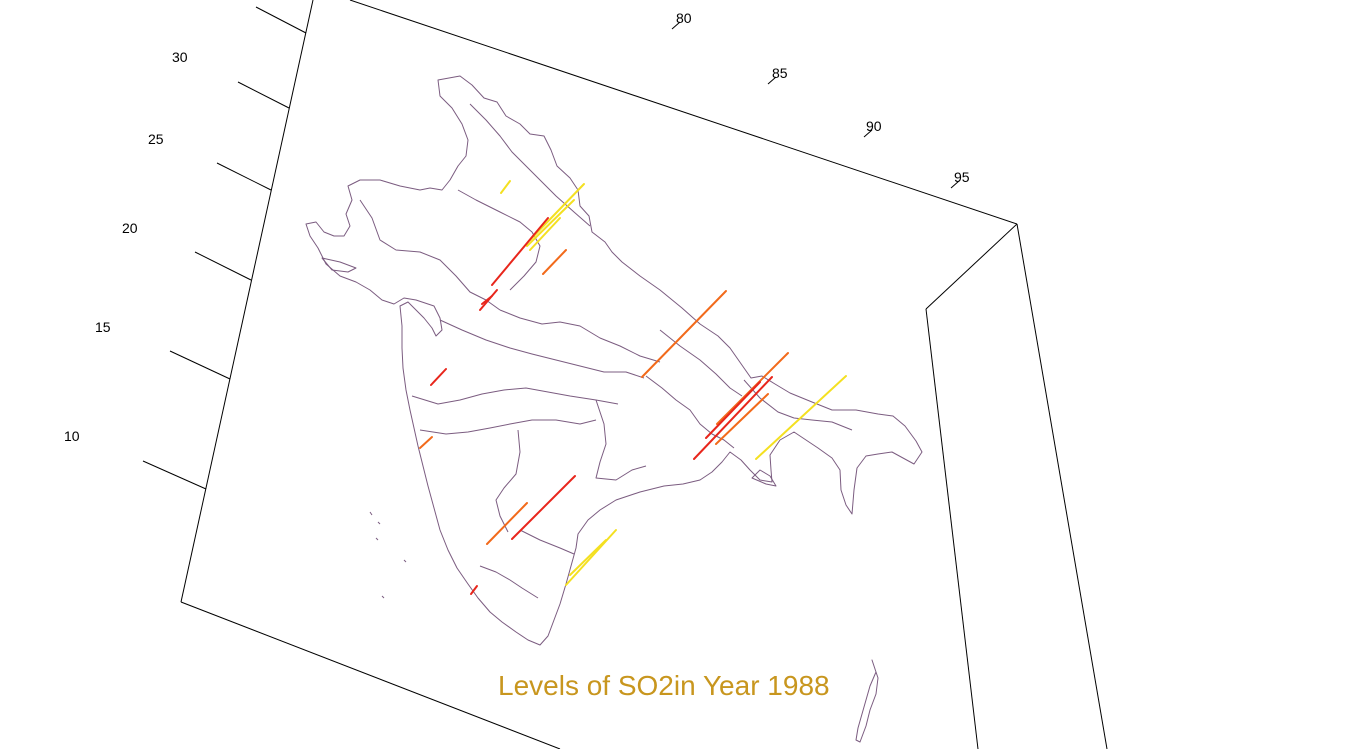 The width and height of the screenshot is (1370, 749). What do you see at coordinates (971, 266) in the screenshot?
I see `frame-back-corner` at bounding box center [971, 266].